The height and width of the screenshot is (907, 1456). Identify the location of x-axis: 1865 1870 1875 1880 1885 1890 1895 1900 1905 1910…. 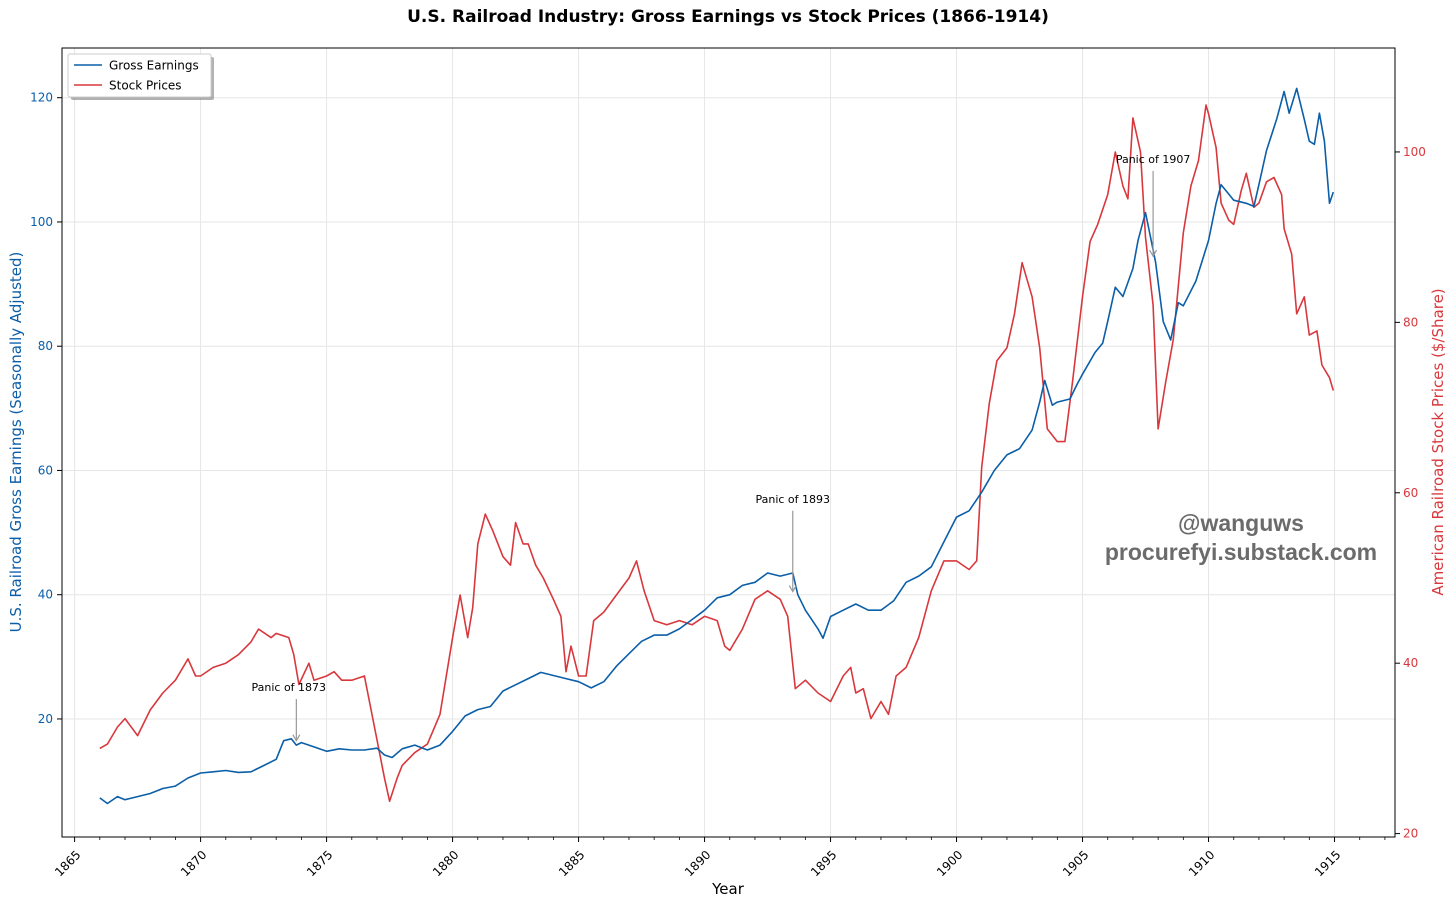
(719, 858).